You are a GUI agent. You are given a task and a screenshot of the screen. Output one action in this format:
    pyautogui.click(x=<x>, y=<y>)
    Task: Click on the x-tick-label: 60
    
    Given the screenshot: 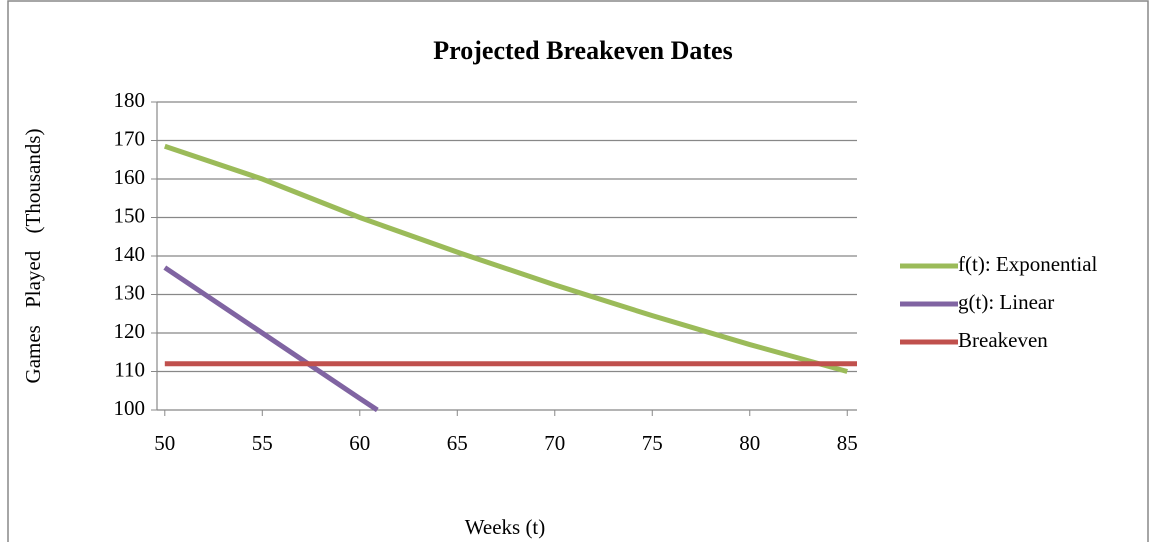 What is the action you would take?
    pyautogui.click(x=359, y=443)
    